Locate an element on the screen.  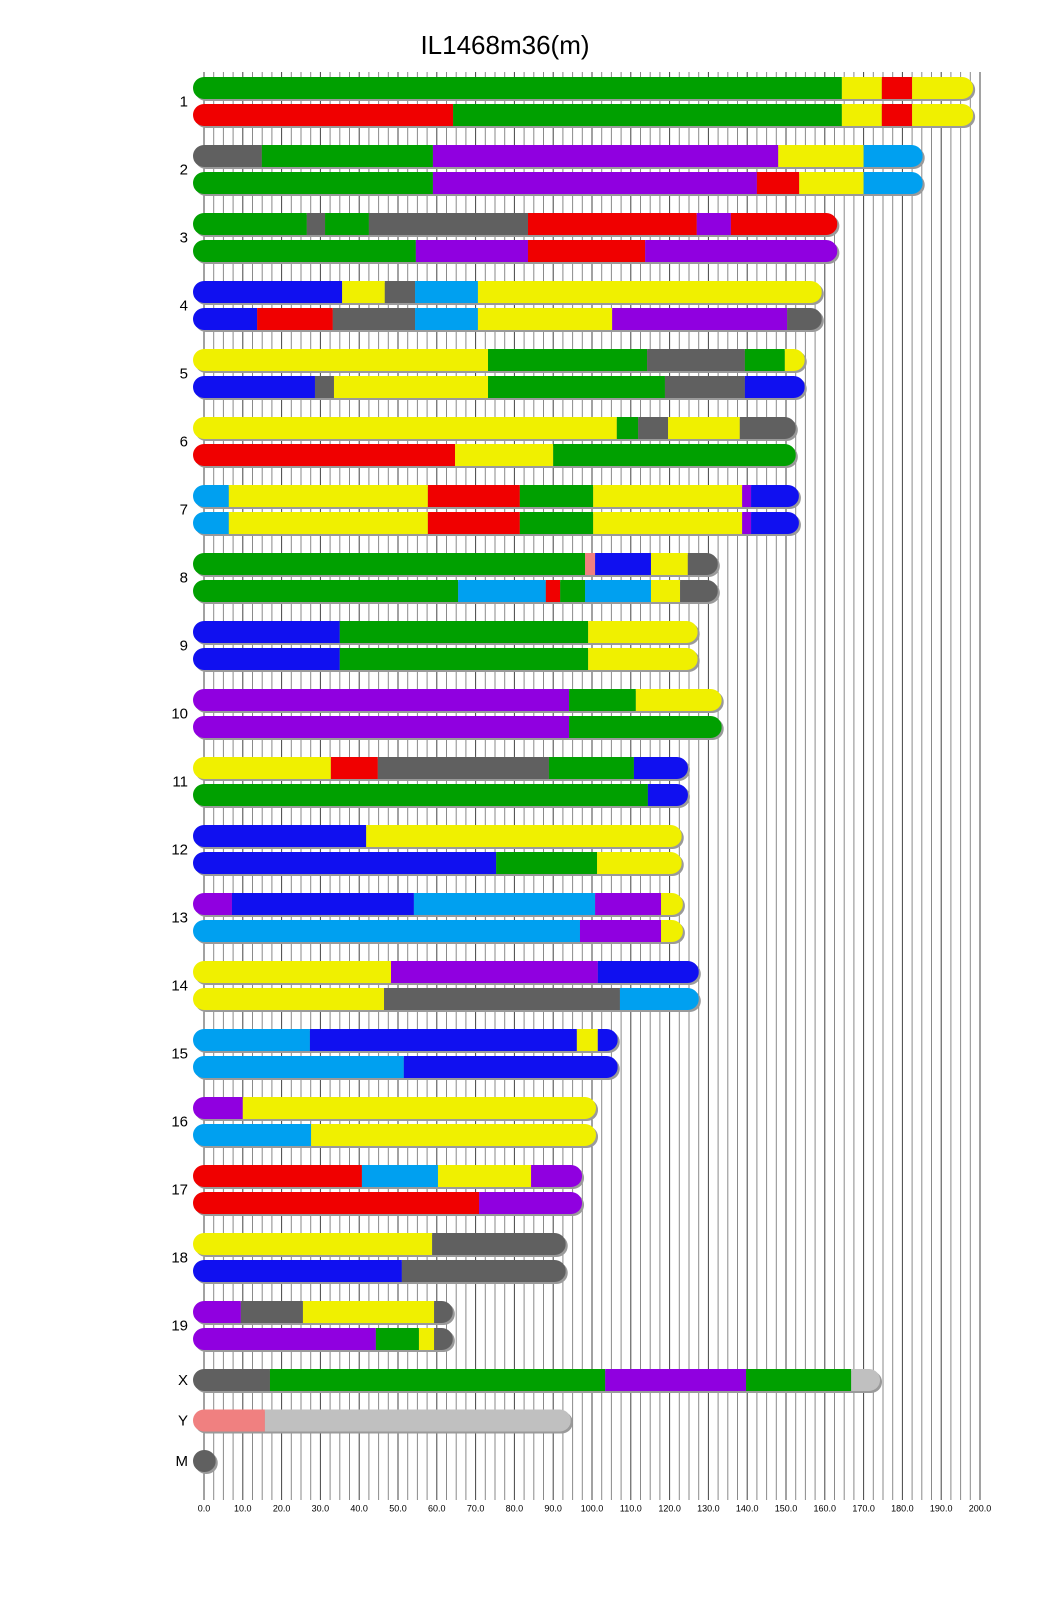
x-tick-label: 20.0 is located at coordinates (282, 1508).